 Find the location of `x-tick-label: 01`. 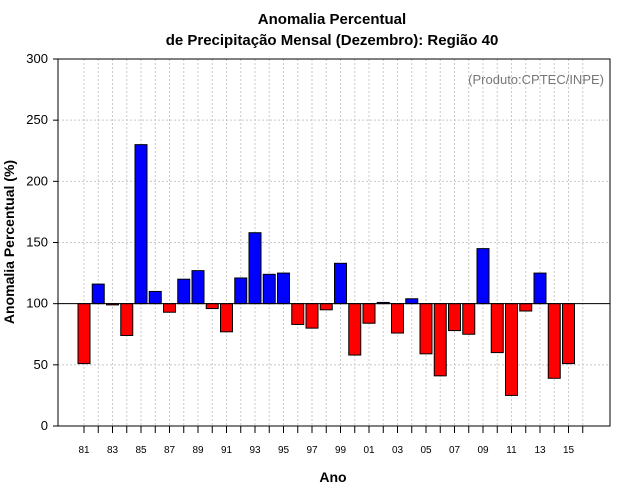

x-tick-label: 01 is located at coordinates (369, 450).